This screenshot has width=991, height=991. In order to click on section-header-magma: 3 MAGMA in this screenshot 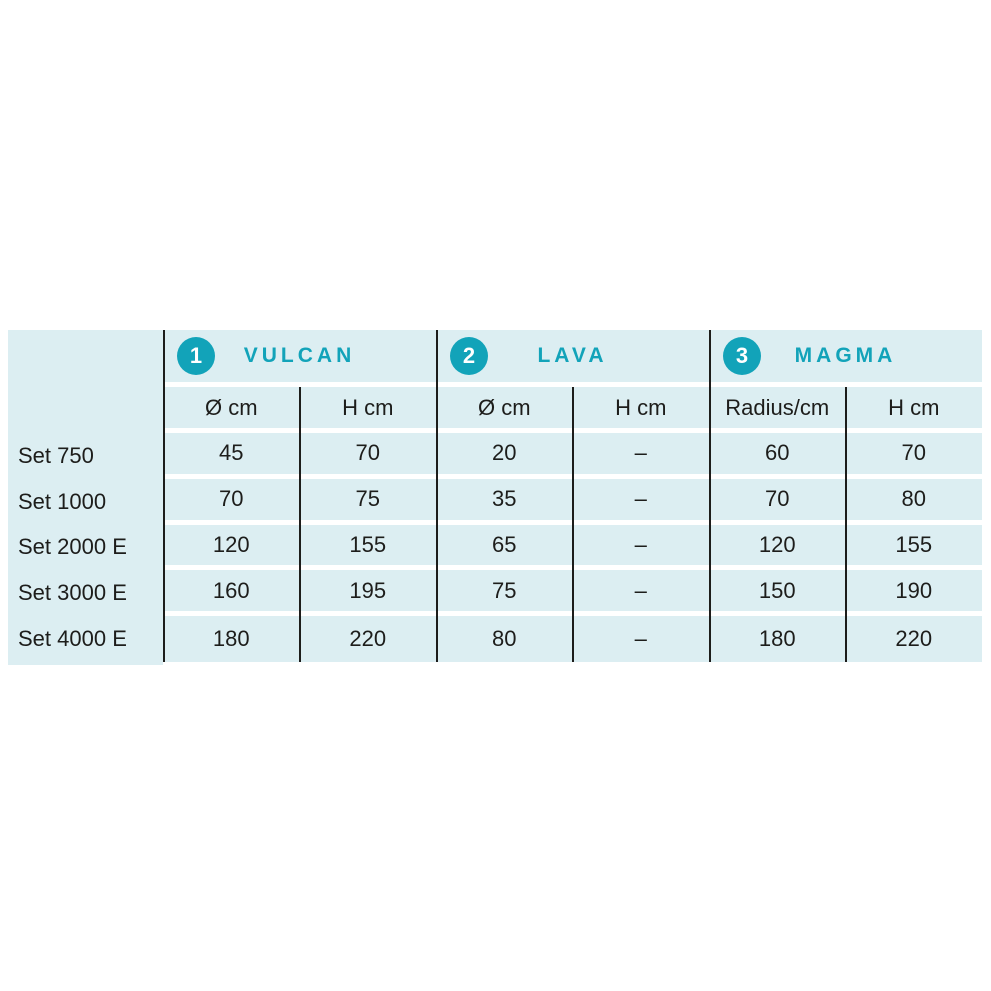, I will do `click(845, 358)`.